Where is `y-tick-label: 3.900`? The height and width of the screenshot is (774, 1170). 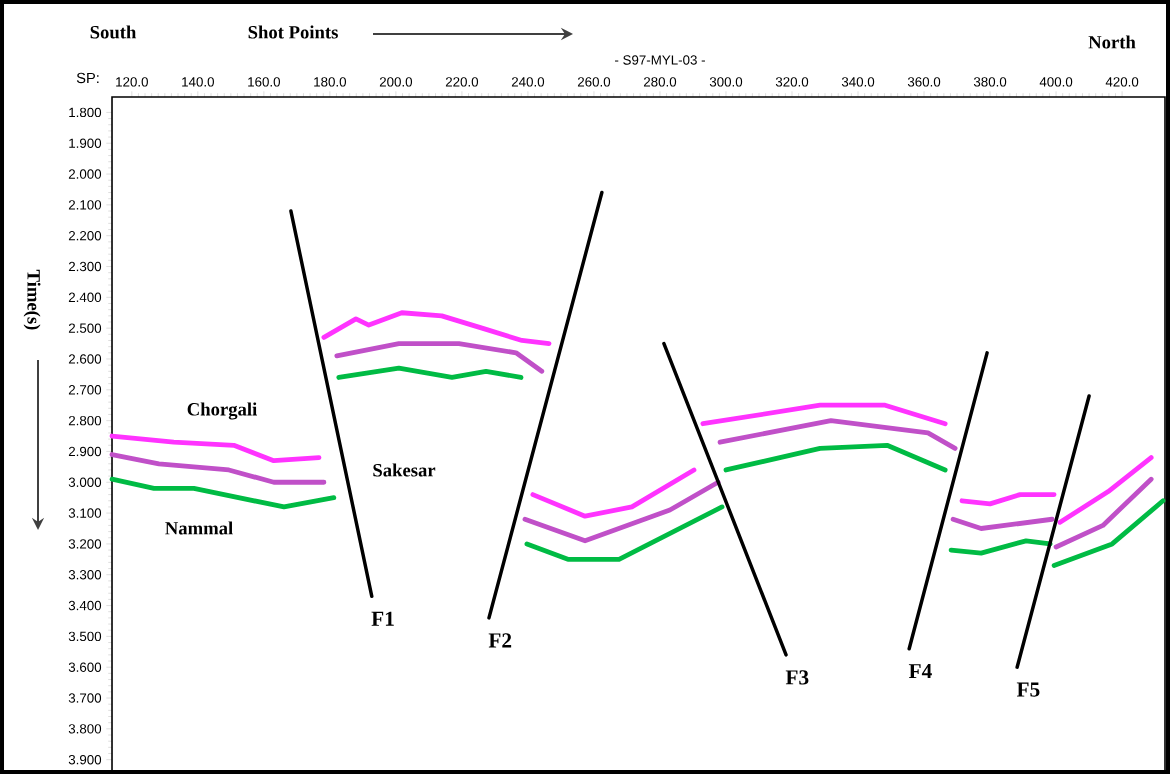 y-tick-label: 3.900 is located at coordinates (85, 759).